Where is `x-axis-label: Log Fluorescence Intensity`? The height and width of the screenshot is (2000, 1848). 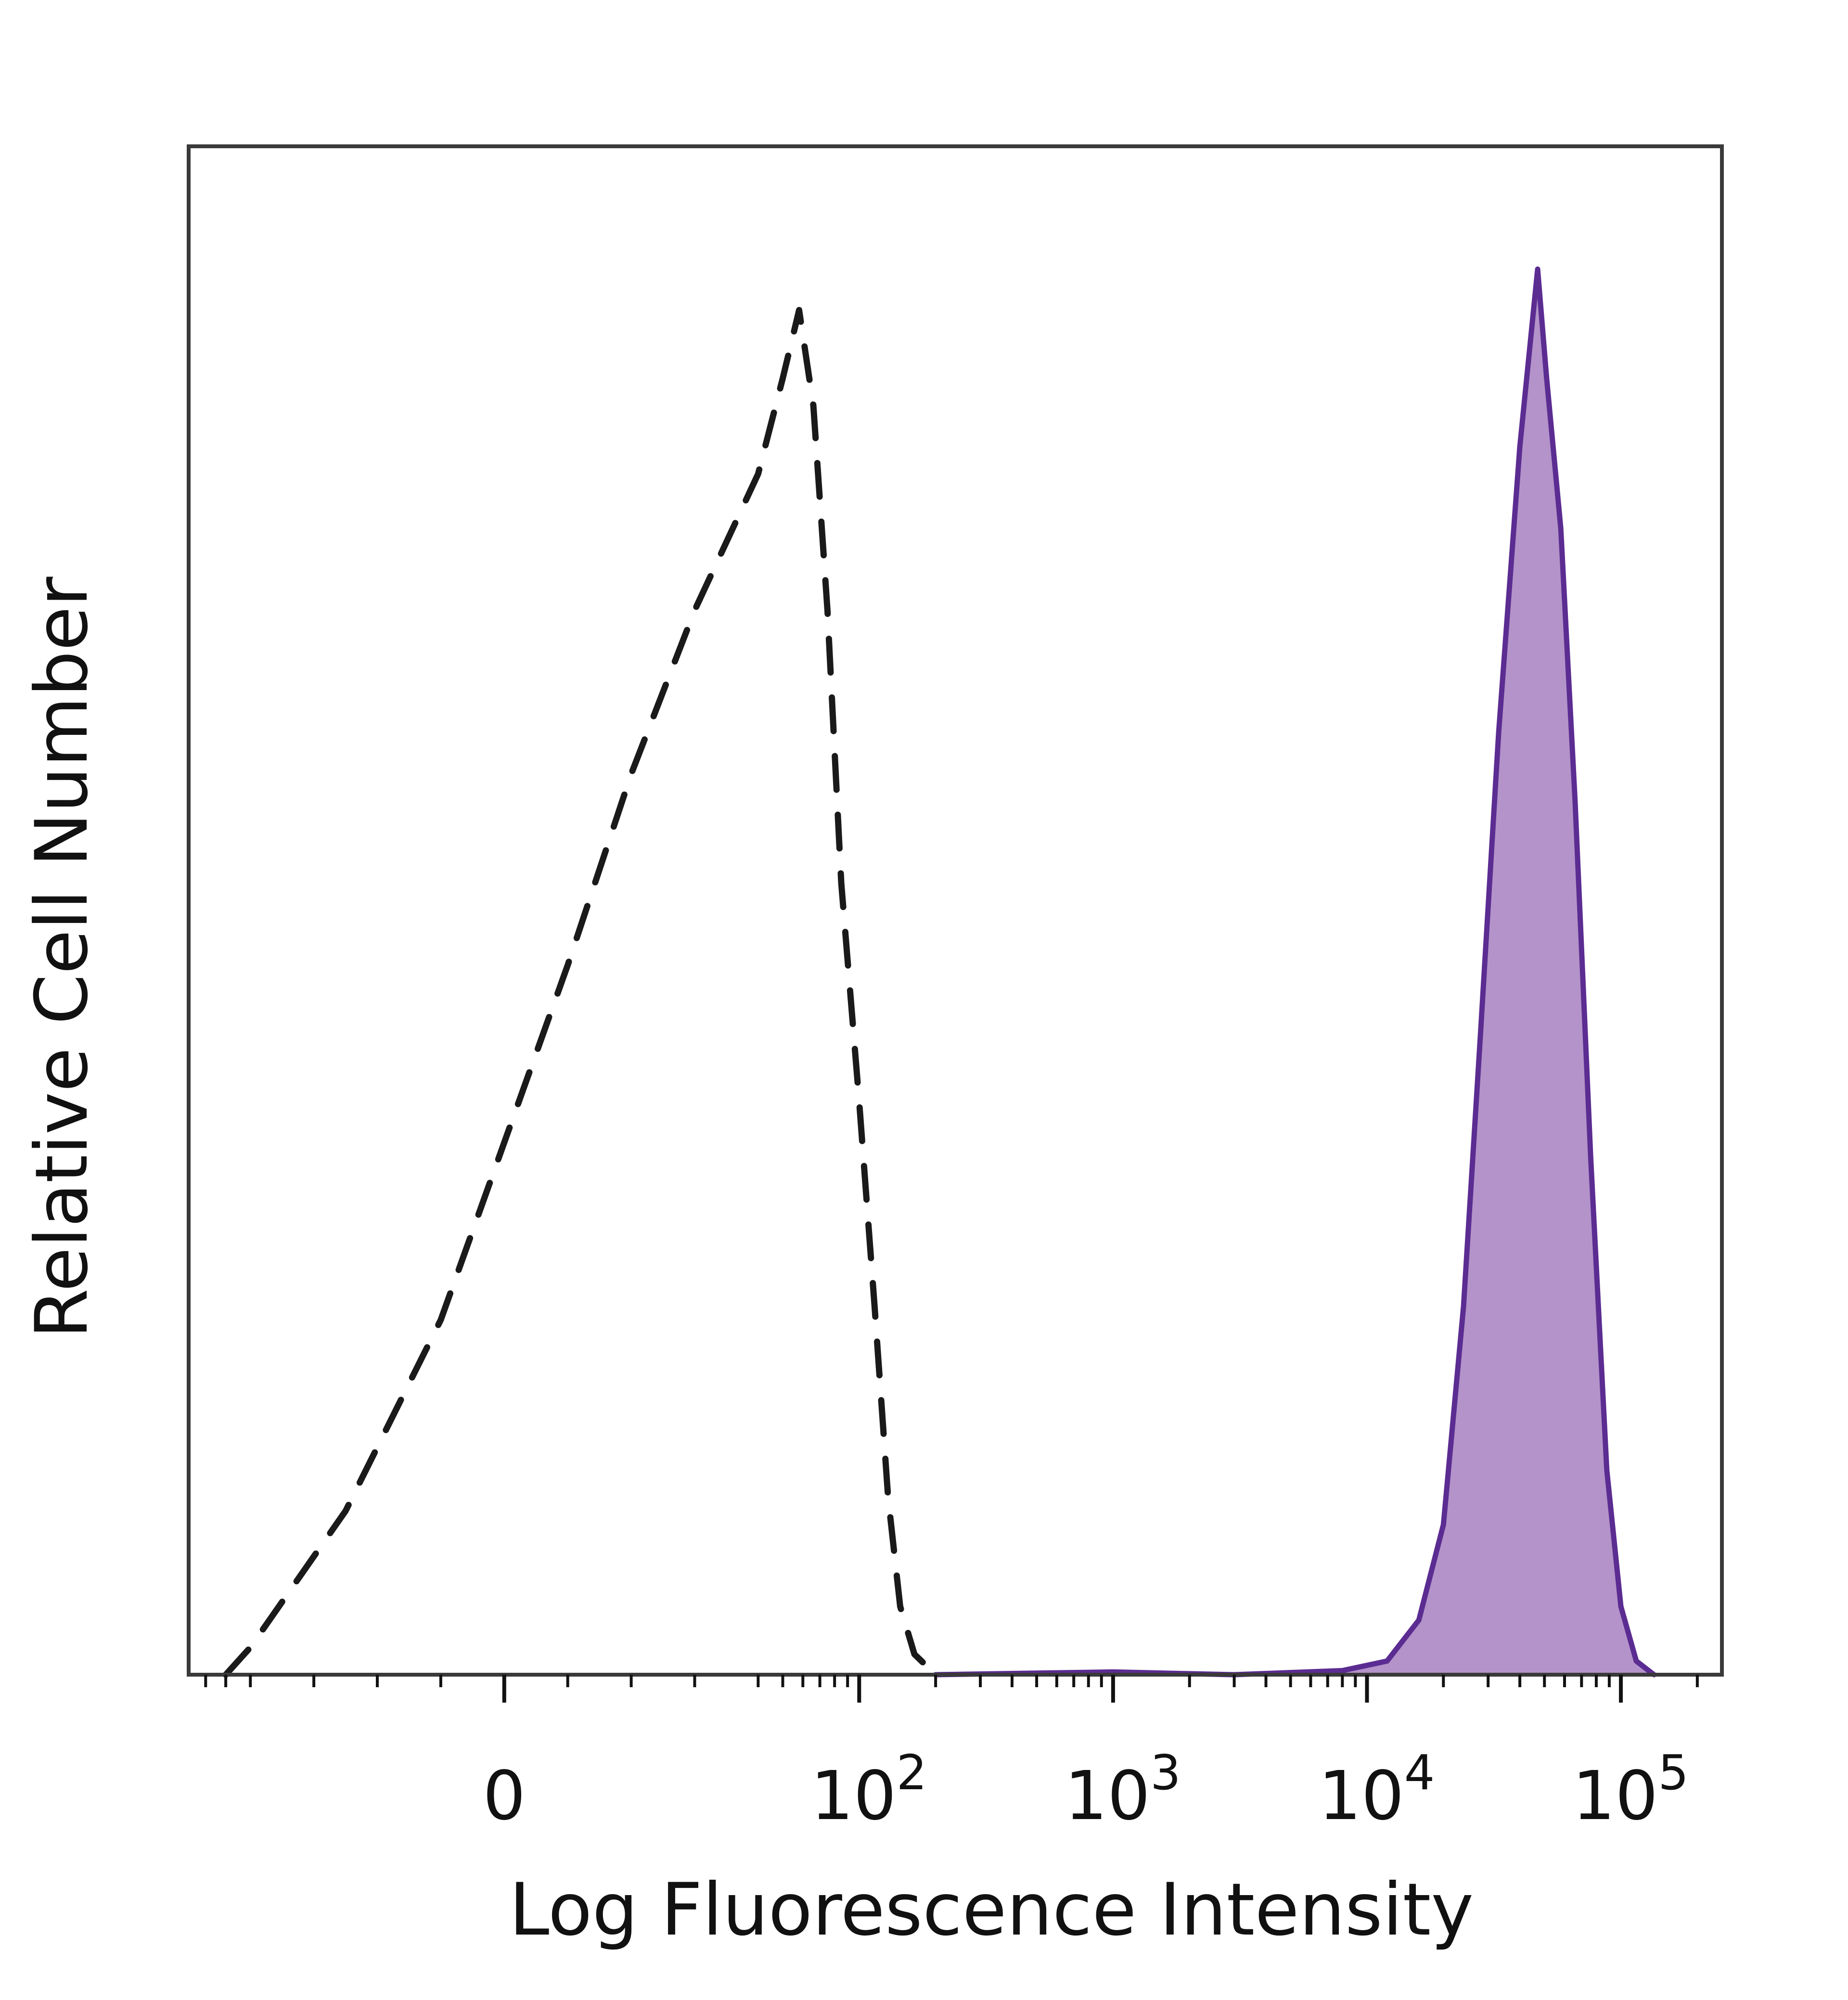
x-axis-label: Log Fluorescence Intensity is located at coordinates (991, 1910).